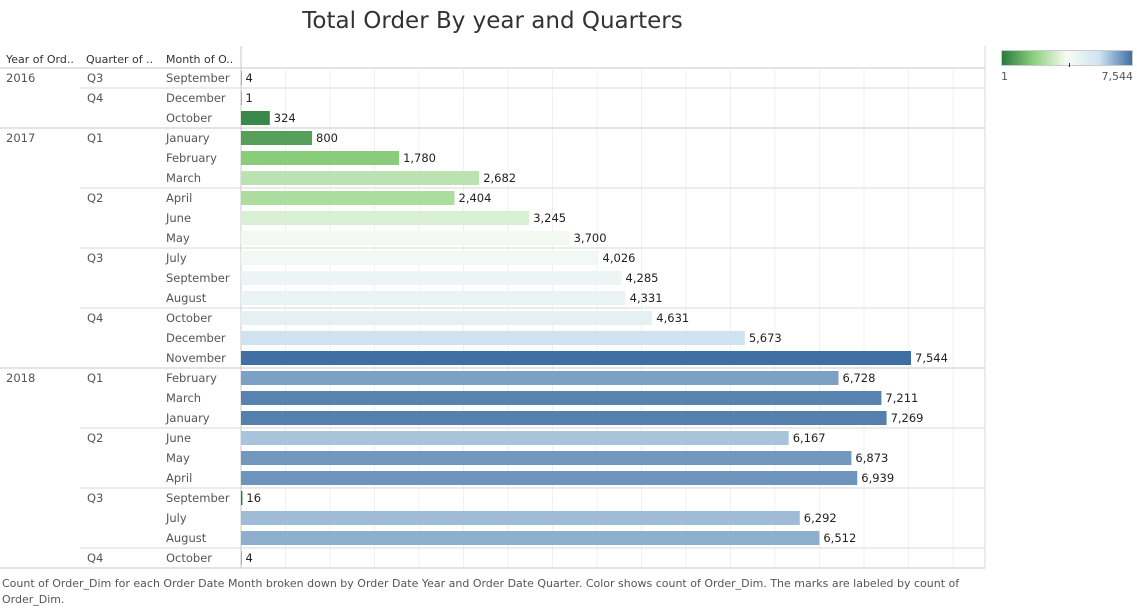 This screenshot has height=611, width=1137. Describe the element at coordinates (20, 138) in the screenshot. I see `year-label: 2017` at that location.